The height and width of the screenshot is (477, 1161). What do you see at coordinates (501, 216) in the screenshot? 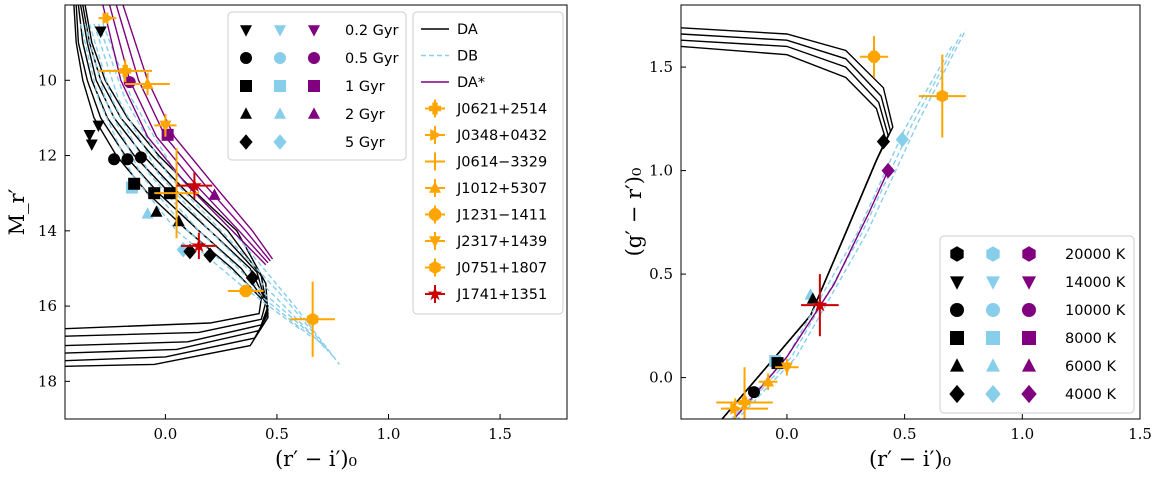
I see `legend-series-label: J1231−1411` at bounding box center [501, 216].